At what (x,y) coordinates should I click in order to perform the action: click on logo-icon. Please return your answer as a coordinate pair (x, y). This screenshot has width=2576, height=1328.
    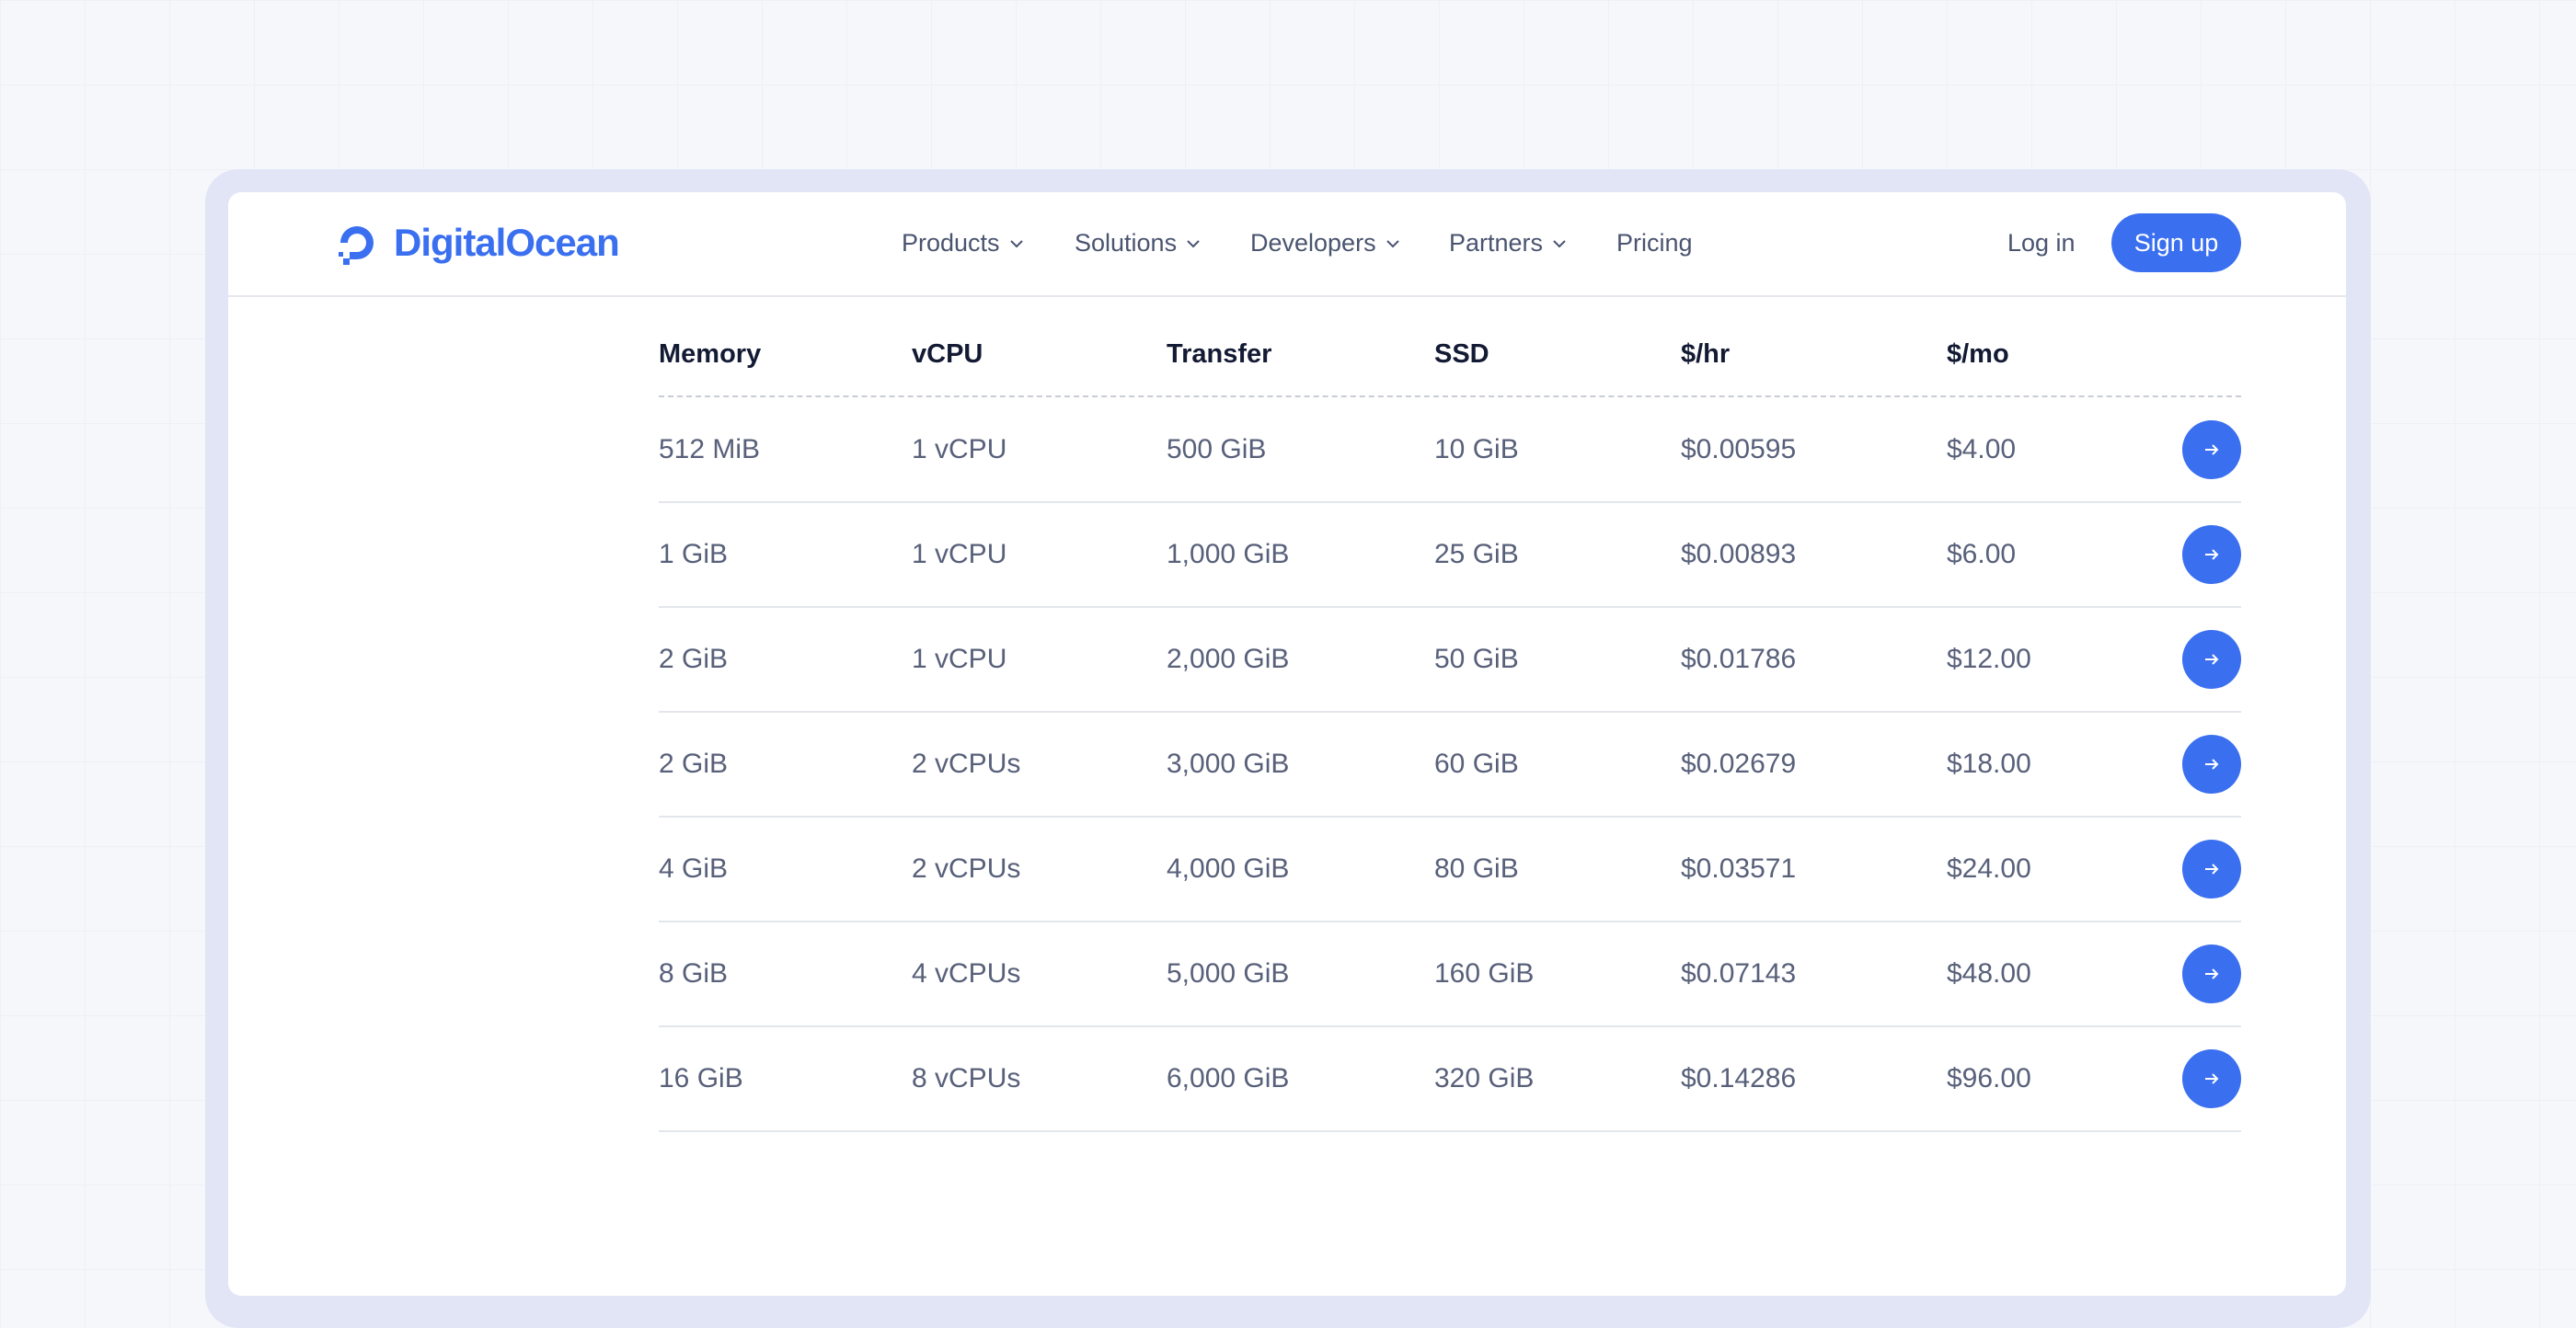
    Looking at the image, I should click on (356, 245).